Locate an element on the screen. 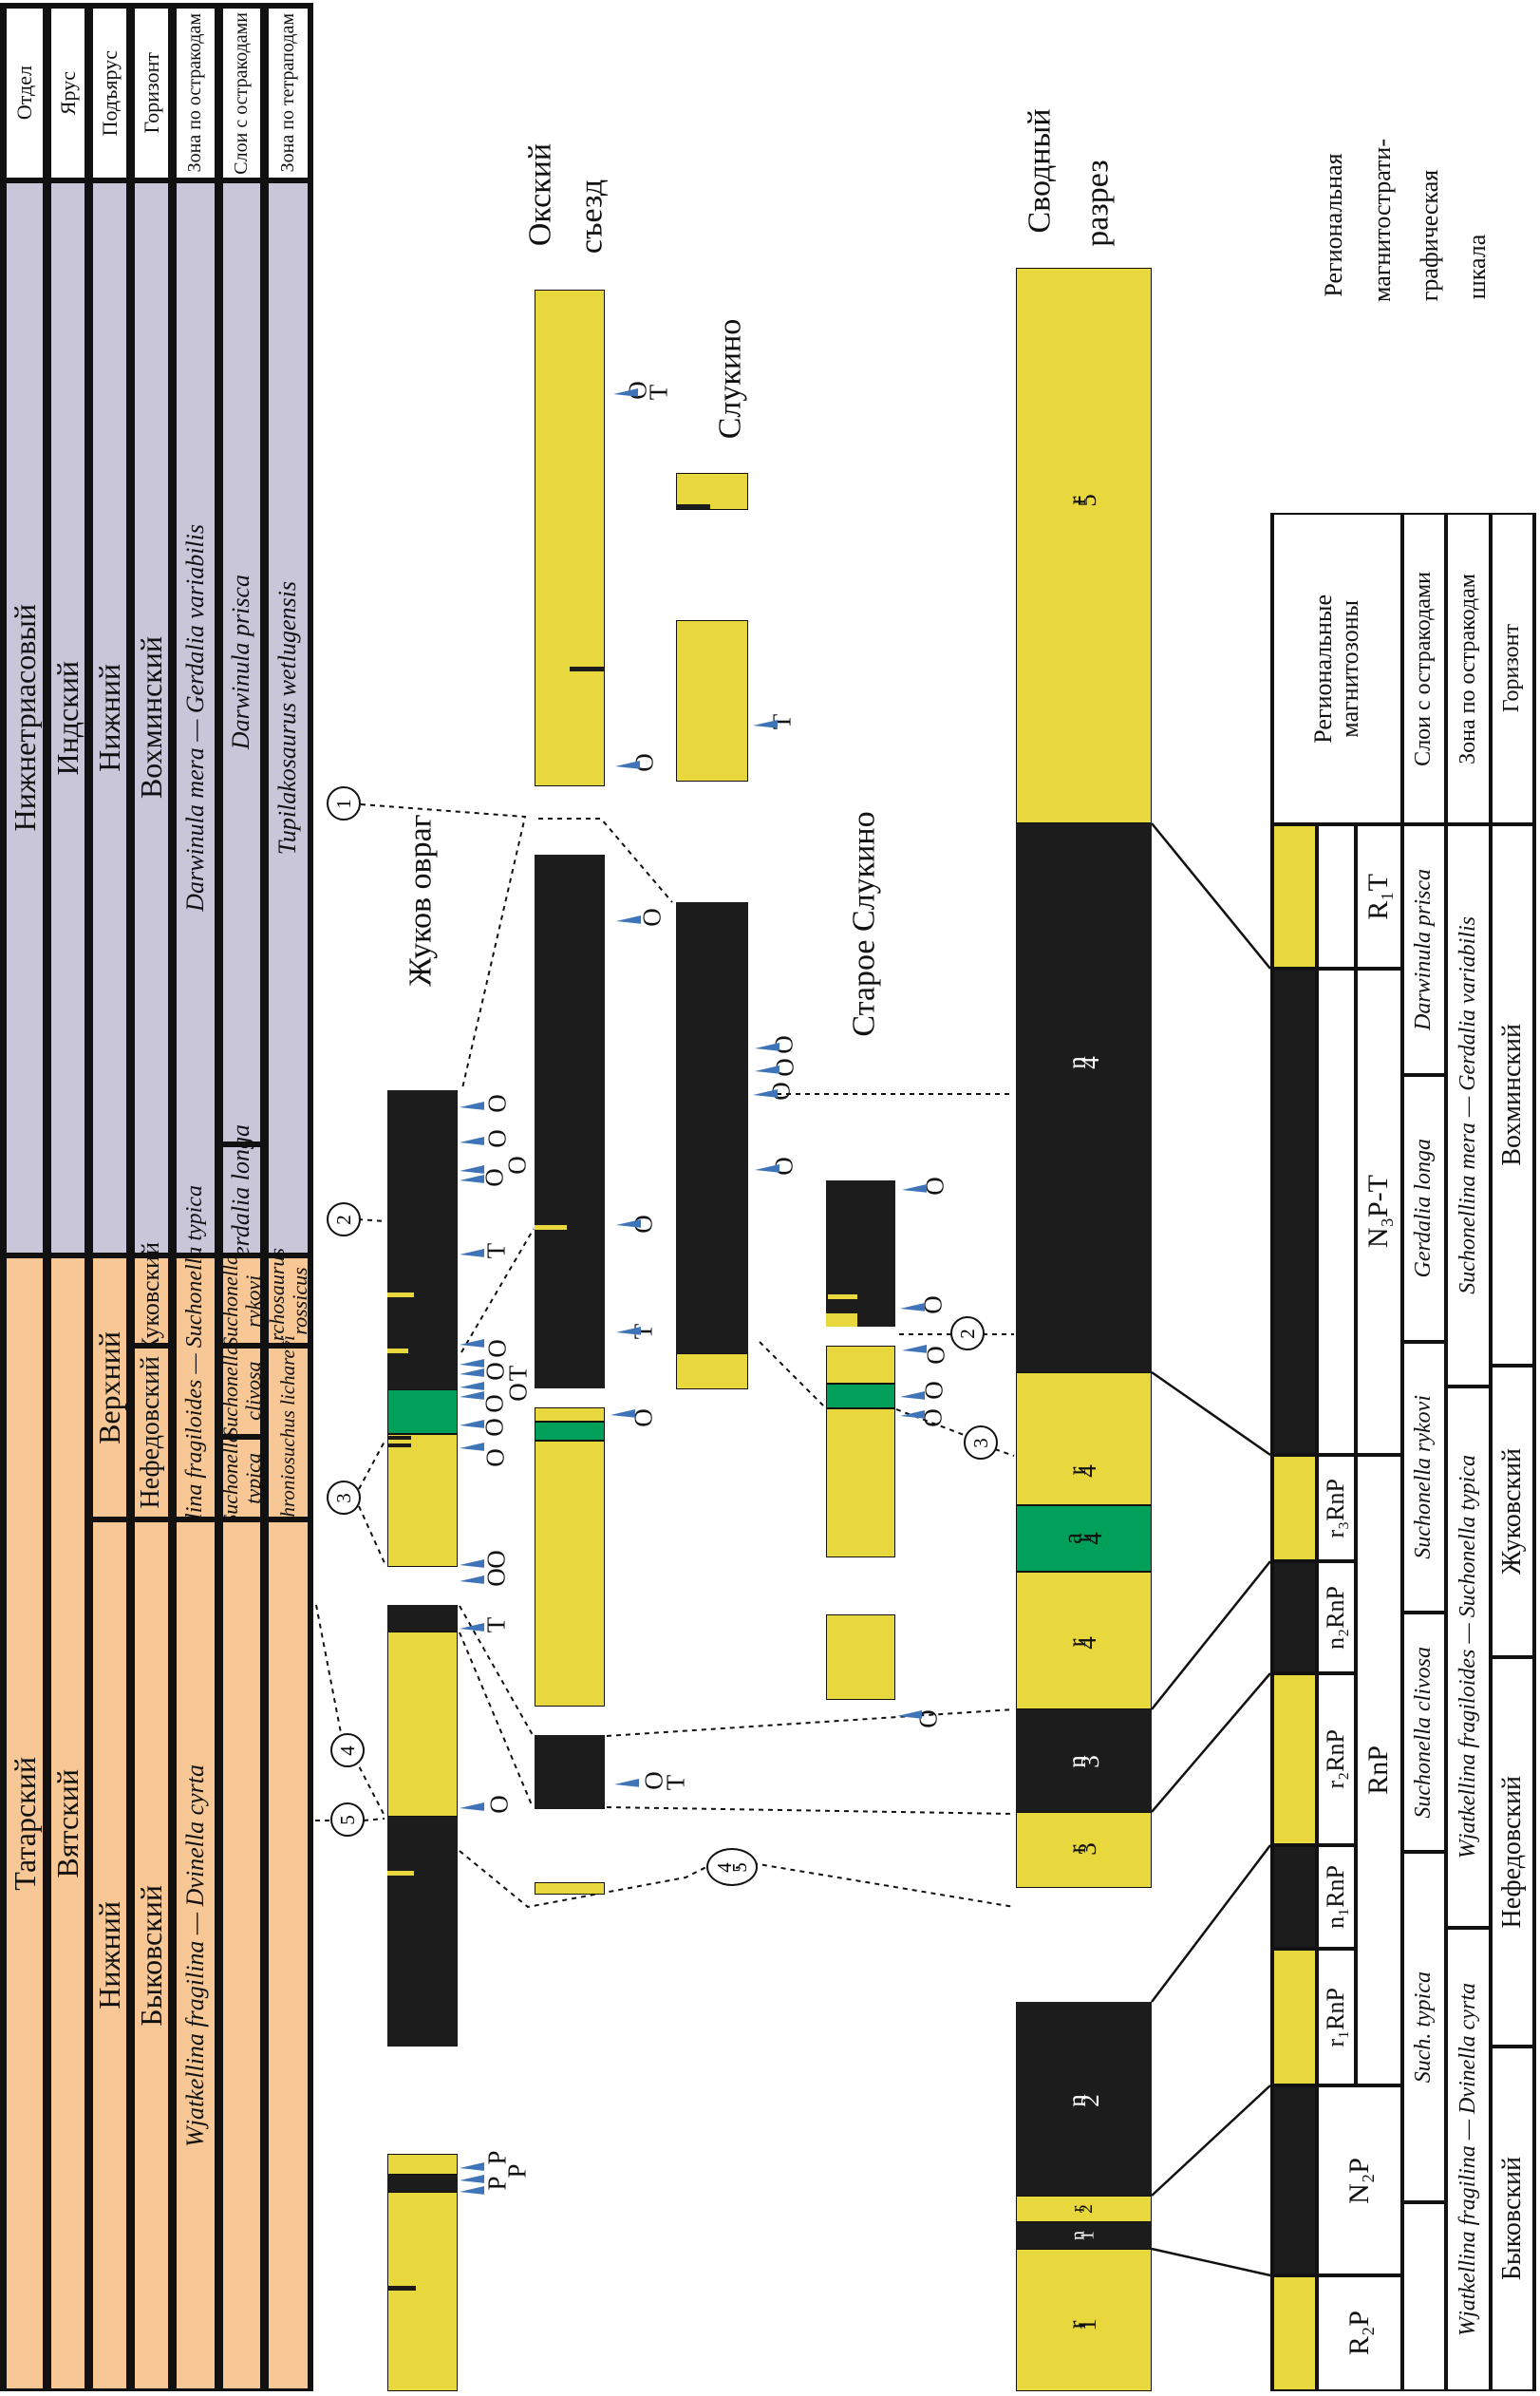 The image size is (1540, 2396). find-t: Т is located at coordinates (497, 1625).